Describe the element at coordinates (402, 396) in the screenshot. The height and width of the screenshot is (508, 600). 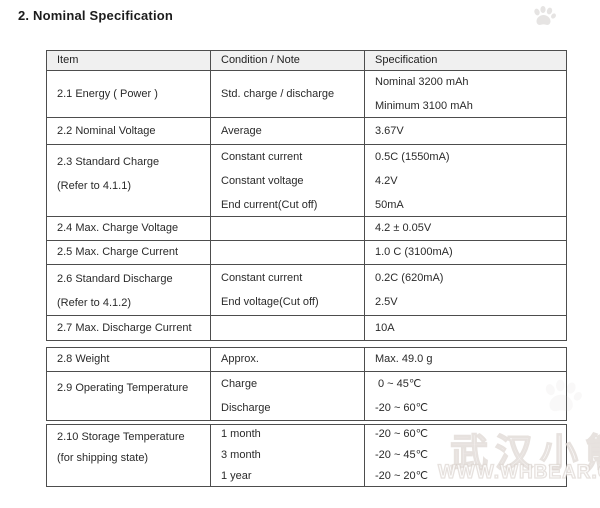
I see `cell-specification: 0 ~ 45℃ -20 ~ 60℃` at that location.